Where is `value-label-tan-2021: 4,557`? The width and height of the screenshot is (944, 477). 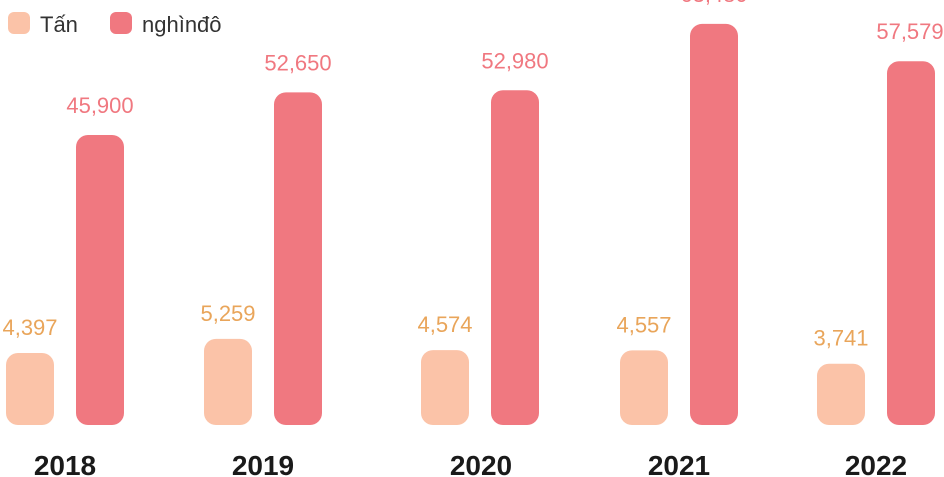 value-label-tan-2021: 4,557 is located at coordinates (643, 324).